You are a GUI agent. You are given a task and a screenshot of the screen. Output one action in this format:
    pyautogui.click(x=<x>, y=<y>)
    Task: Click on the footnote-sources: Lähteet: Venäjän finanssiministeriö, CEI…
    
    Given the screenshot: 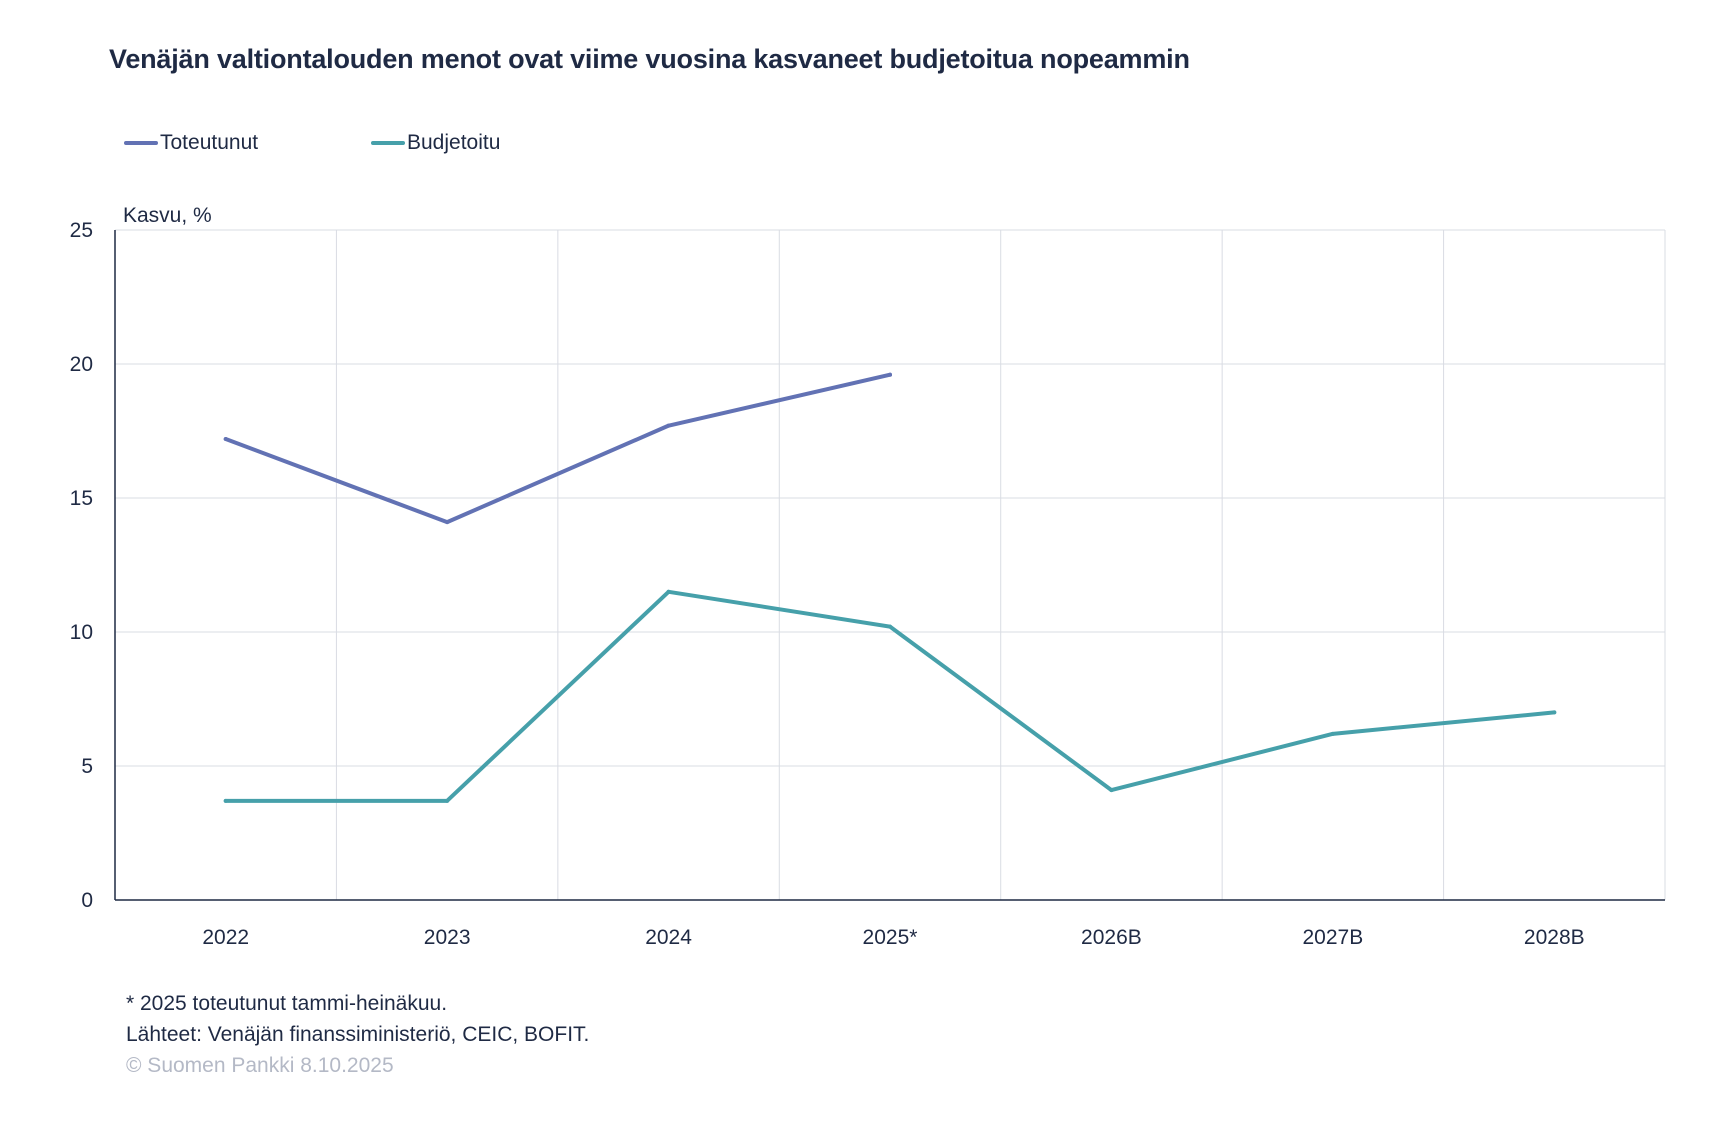 What is the action you would take?
    pyautogui.click(x=358, y=1034)
    